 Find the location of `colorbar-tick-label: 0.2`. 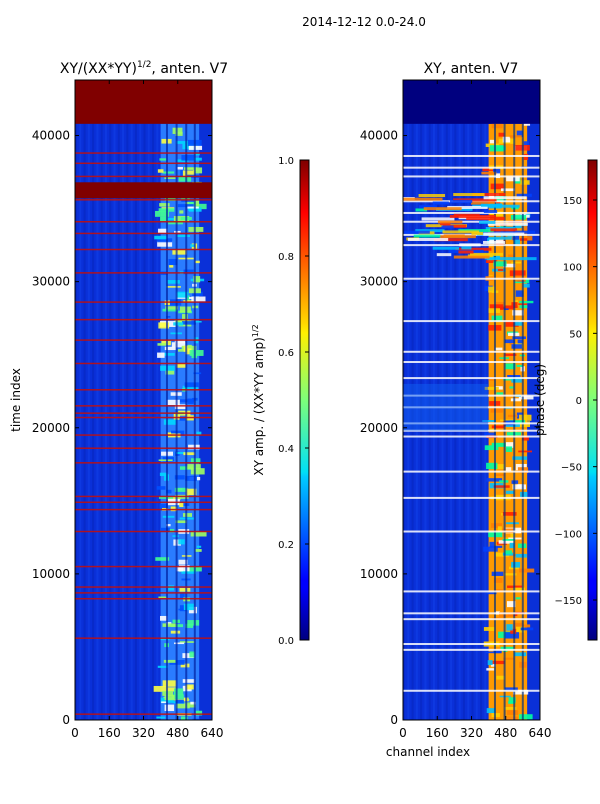

colorbar-tick-label: 0.2 is located at coordinates (286, 545).